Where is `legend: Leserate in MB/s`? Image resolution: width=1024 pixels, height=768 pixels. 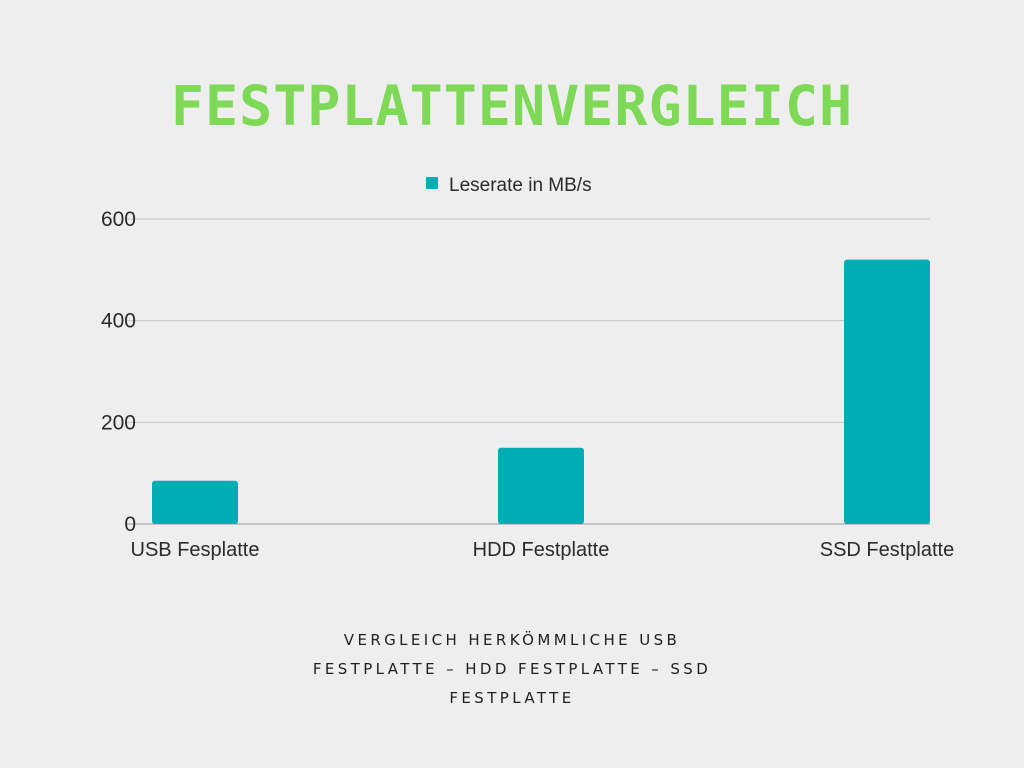 legend: Leserate in MB/s is located at coordinates (509, 185).